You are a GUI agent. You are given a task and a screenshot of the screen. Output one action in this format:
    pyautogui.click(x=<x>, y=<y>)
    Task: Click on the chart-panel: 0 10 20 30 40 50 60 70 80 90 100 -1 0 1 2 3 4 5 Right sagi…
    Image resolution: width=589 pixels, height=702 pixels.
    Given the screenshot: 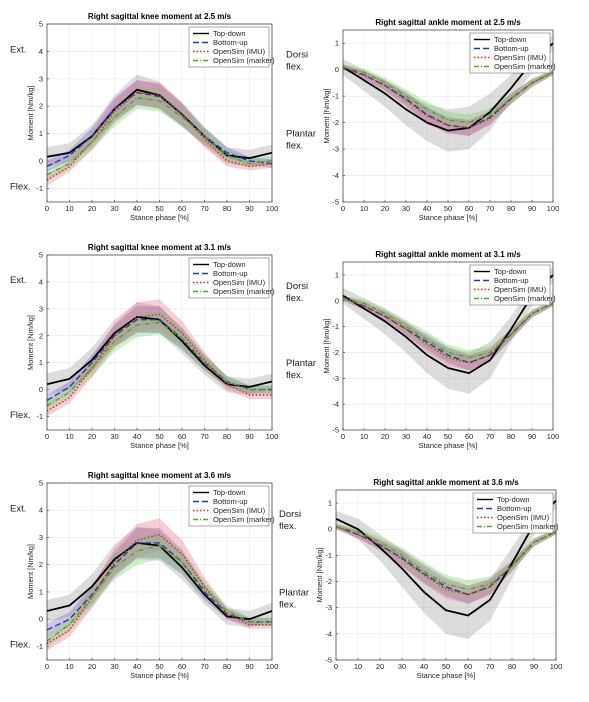 What is the action you would take?
    pyautogui.click(x=144, y=575)
    